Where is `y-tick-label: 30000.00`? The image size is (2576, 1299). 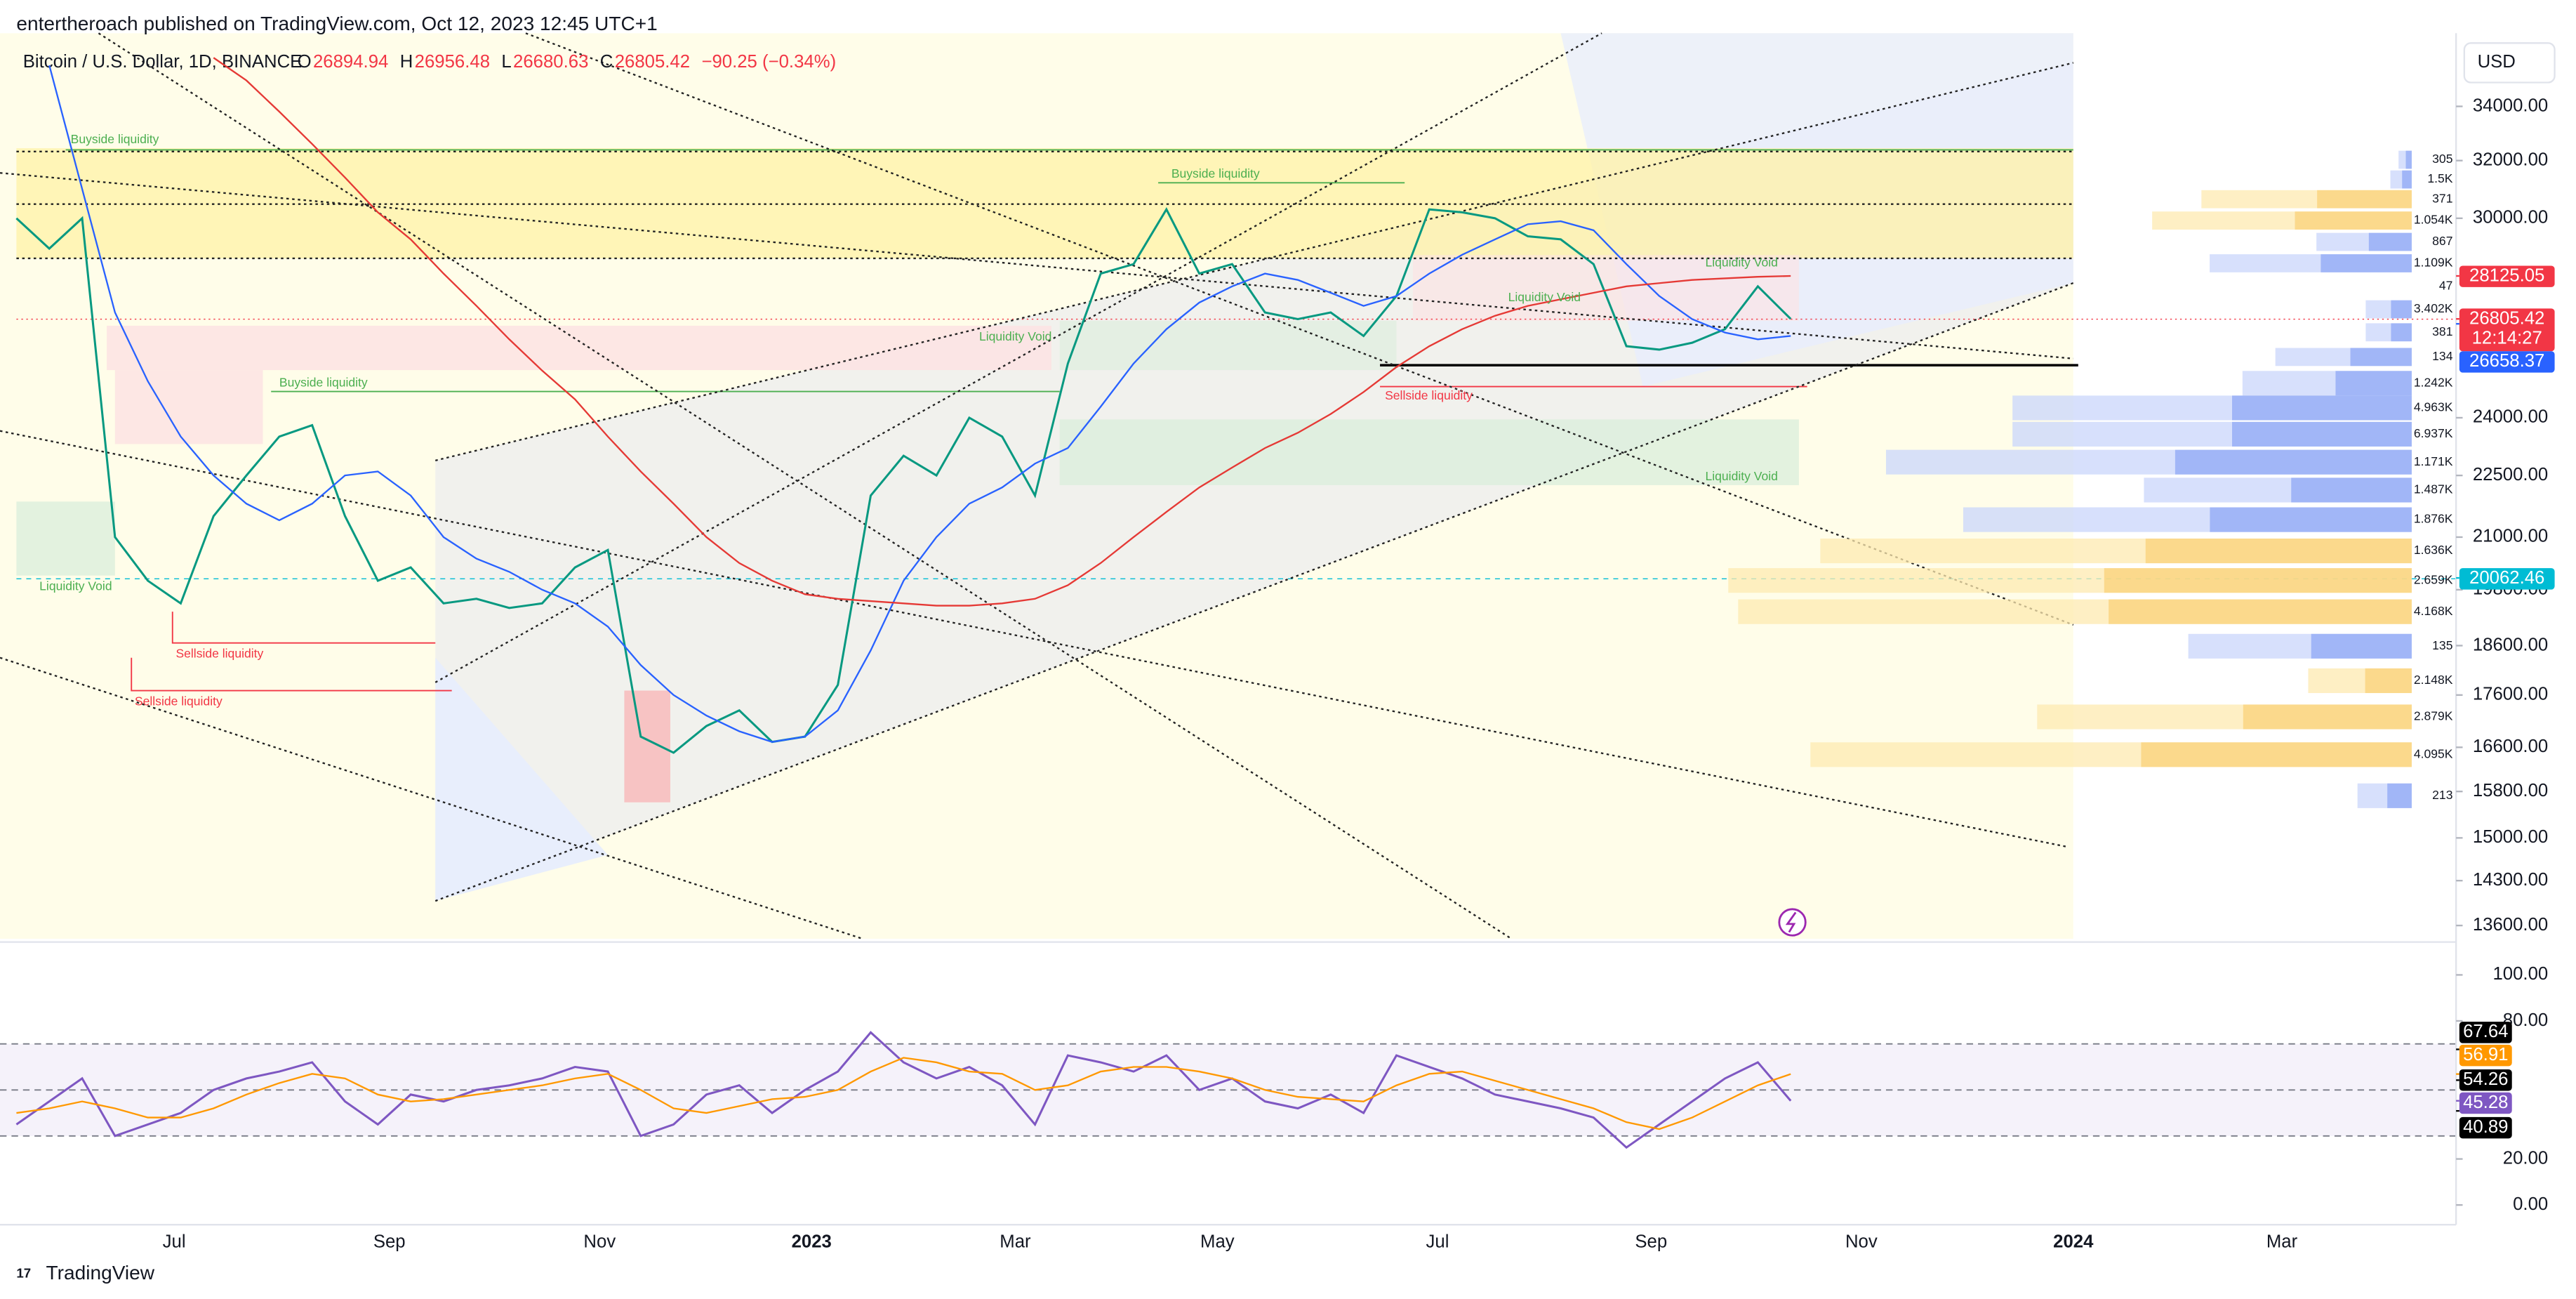
y-tick-label: 30000.00 is located at coordinates (2510, 218).